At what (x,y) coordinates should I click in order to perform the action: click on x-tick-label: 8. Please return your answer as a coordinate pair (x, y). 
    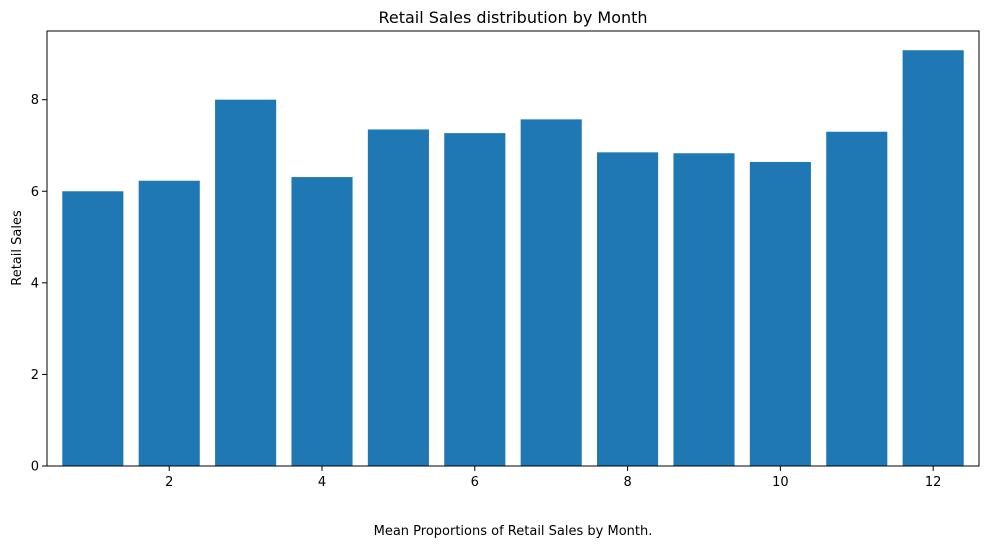
    Looking at the image, I should click on (627, 482).